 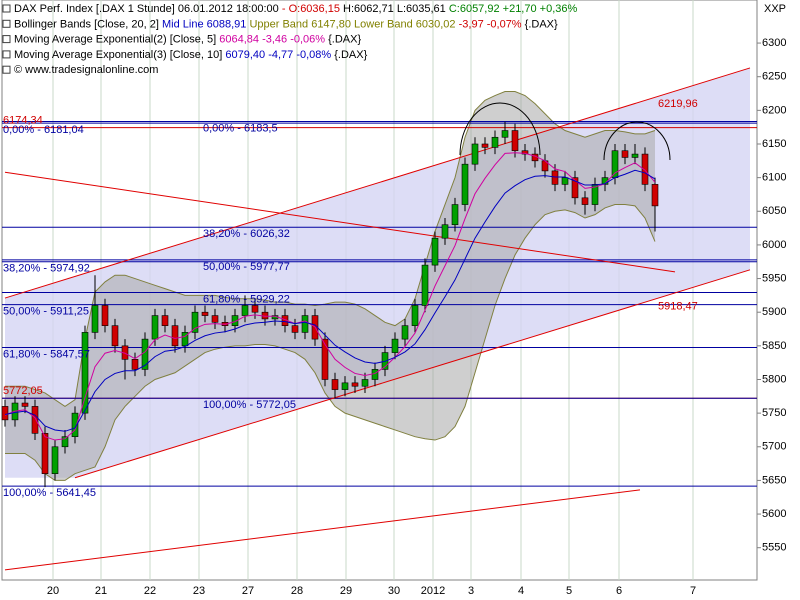 I want to click on x-tick-label: 22, so click(x=150, y=591).